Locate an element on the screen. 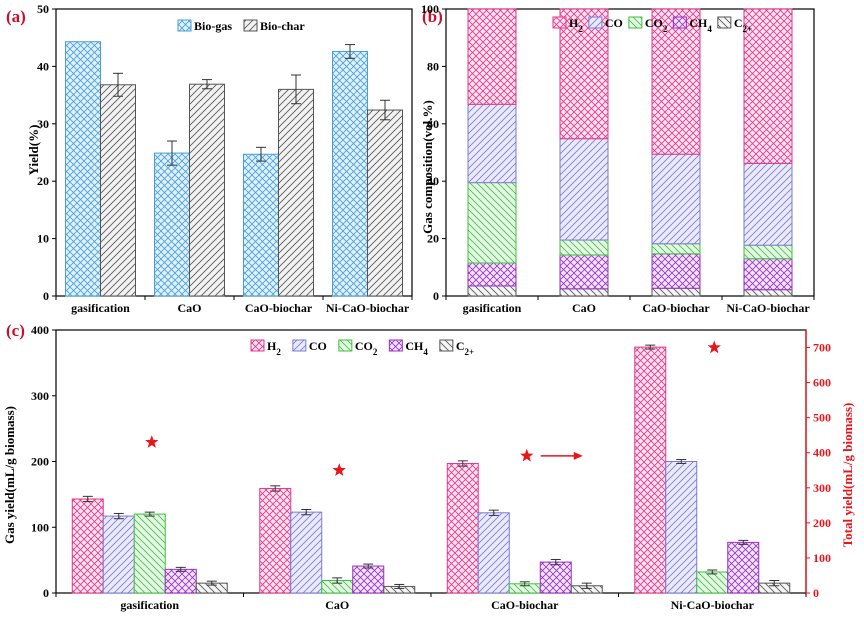 The width and height of the screenshot is (864, 617). panel-b-legend-swatch-ch4 is located at coordinates (679, 22).